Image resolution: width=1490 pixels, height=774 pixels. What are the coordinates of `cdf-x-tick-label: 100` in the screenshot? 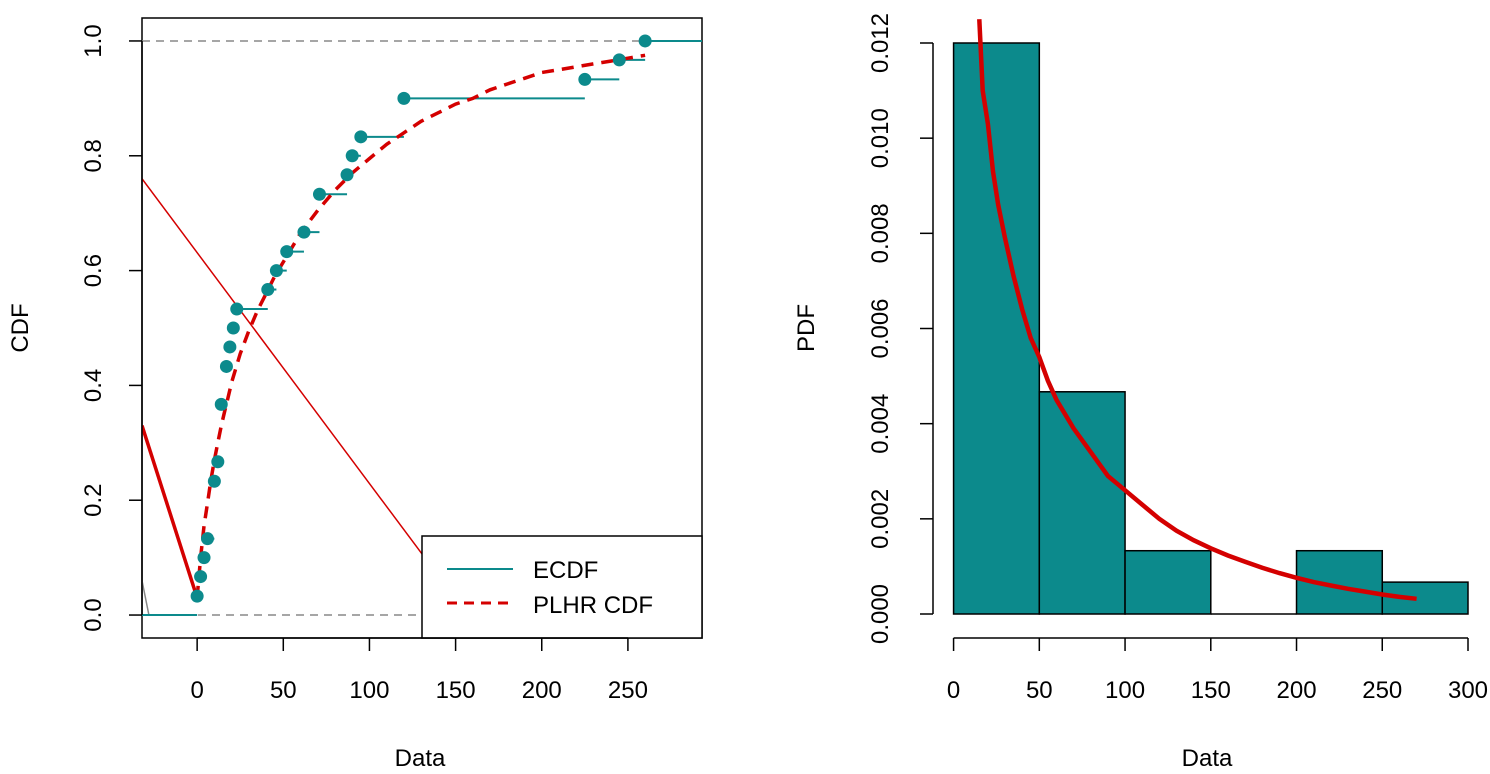 It's located at (369, 690).